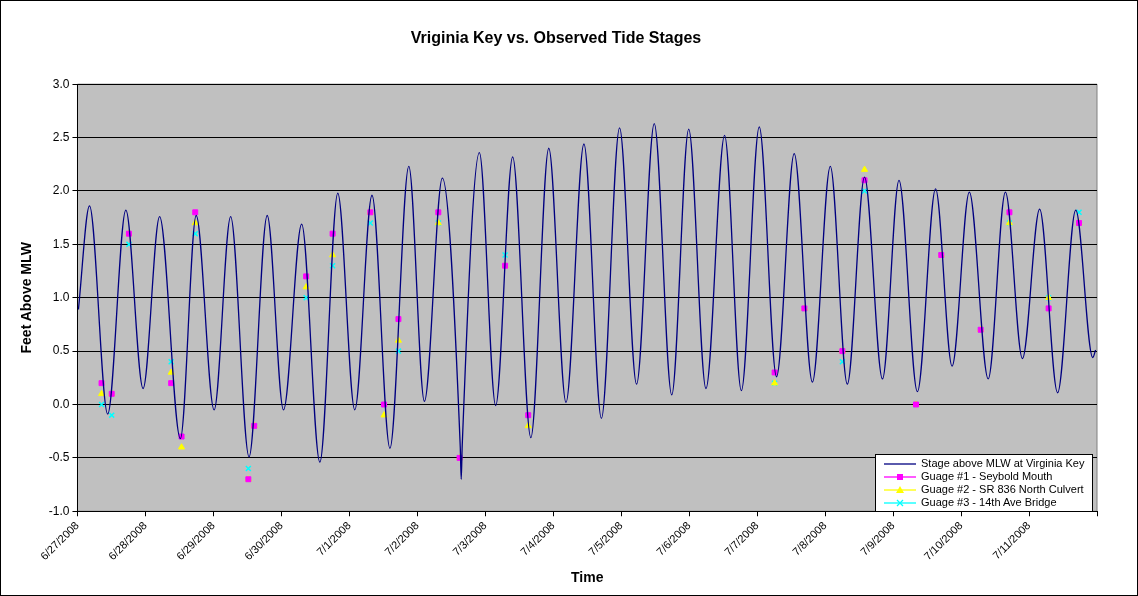 This screenshot has width=1138, height=596. Describe the element at coordinates (26, 297) in the screenshot. I see `y-axis-title: Feet Above MLW` at that location.